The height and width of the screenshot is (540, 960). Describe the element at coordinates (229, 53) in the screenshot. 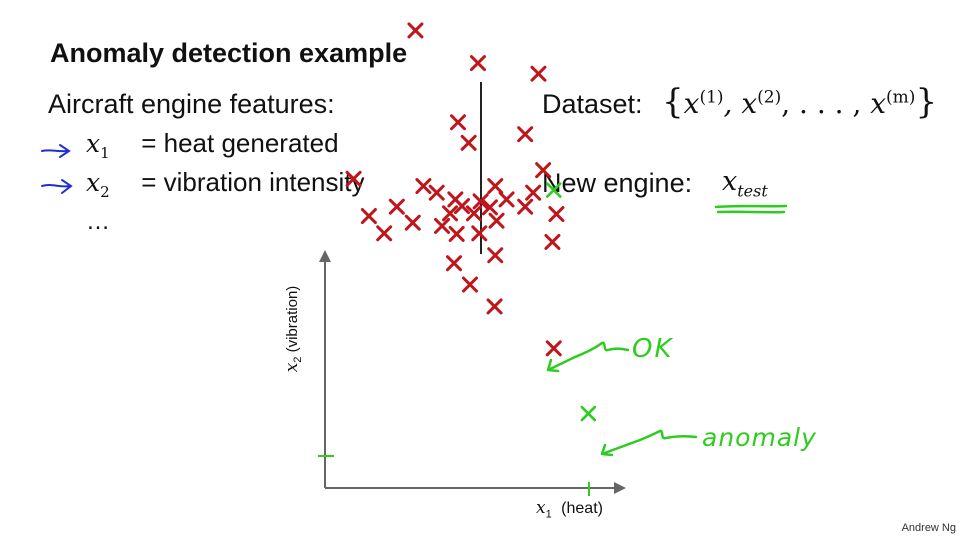

I see `slide-title: Anomaly detection example` at that location.